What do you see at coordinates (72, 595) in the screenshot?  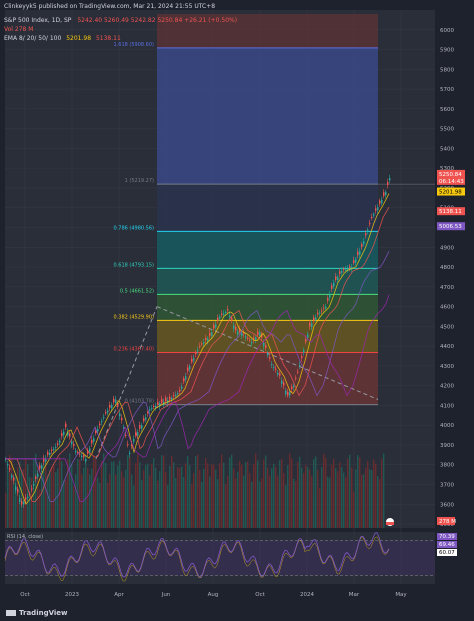 I see `time-tick-label: 2023` at bounding box center [72, 595].